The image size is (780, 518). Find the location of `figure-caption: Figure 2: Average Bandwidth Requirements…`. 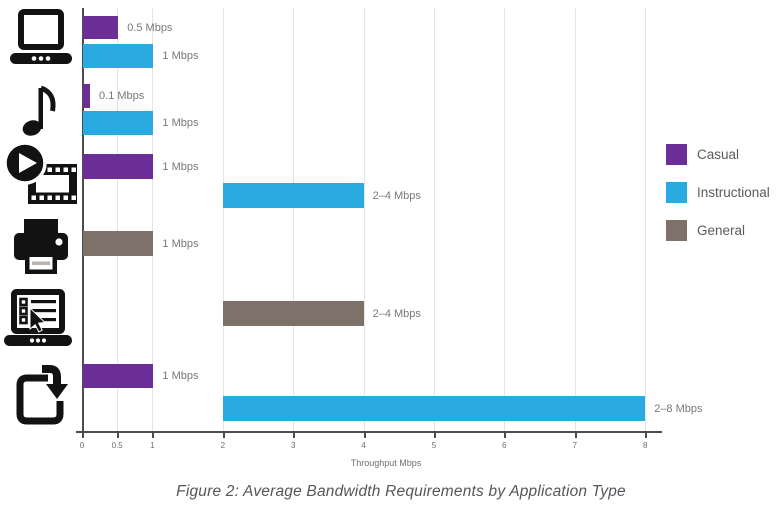

figure-caption: Figure 2: Average Bandwidth Requirements… is located at coordinates (401, 491).